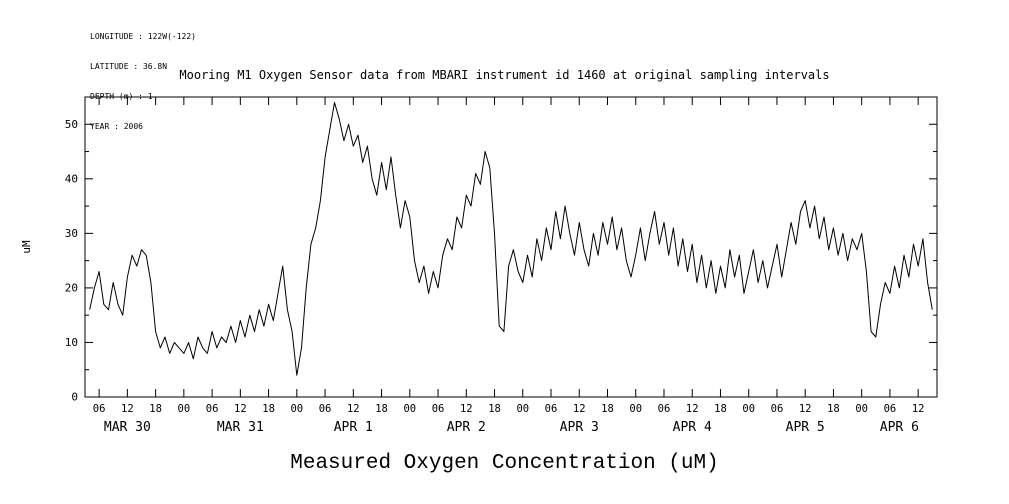  I want to click on y-tick-label: 40, so click(71, 178).